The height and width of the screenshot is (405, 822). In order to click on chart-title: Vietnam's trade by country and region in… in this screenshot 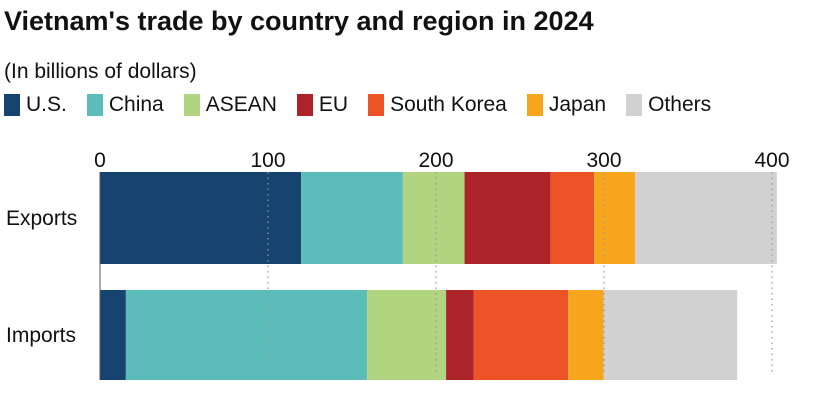, I will do `click(299, 21)`.